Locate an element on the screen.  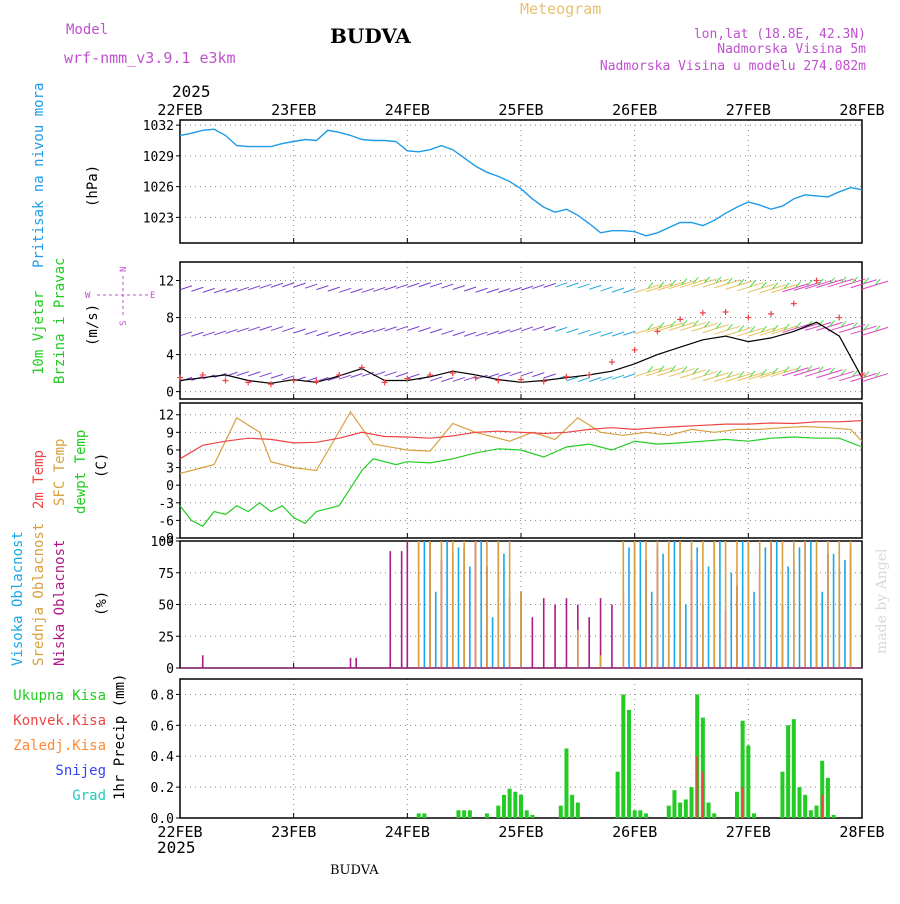
top-date-label: 23FEB is located at coordinates (293, 110).